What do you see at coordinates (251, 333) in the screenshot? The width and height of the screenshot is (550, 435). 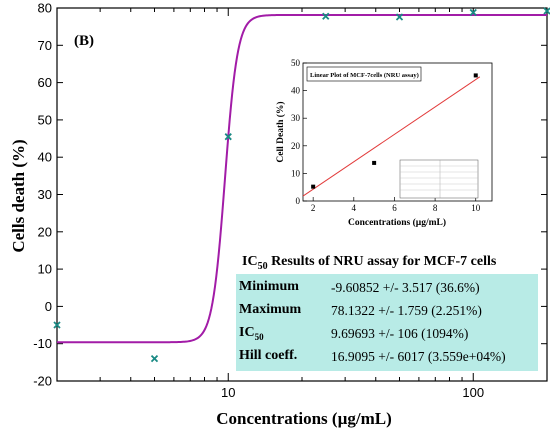 I see `results-label: IC50` at bounding box center [251, 333].